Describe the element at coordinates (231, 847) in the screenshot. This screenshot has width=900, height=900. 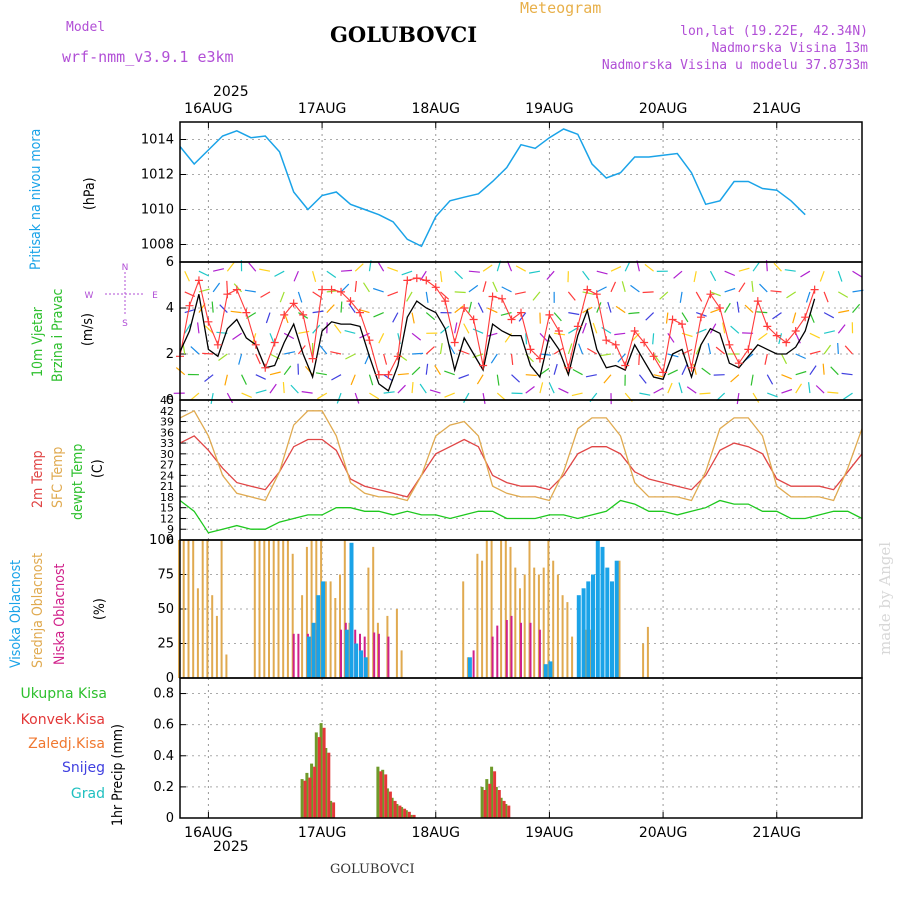
I see `year-label-bottom: 2025` at that location.